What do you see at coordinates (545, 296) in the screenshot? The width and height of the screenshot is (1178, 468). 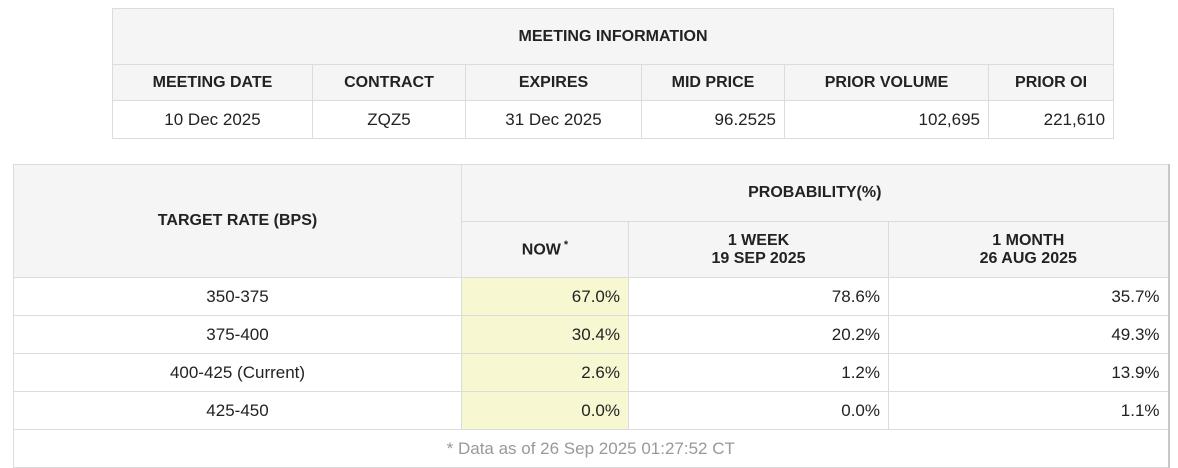 I see `probability-cell: 67.0%` at bounding box center [545, 296].